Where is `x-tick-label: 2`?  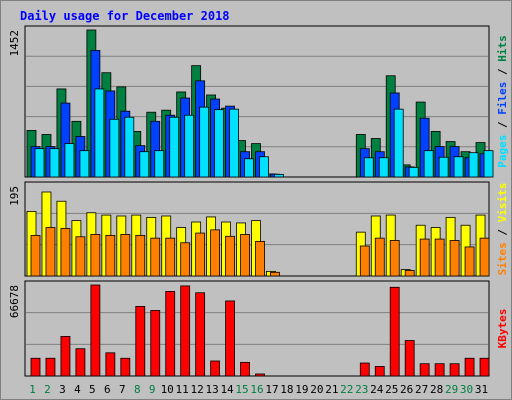
x-tick-label: 2 is located at coordinates (47, 389).